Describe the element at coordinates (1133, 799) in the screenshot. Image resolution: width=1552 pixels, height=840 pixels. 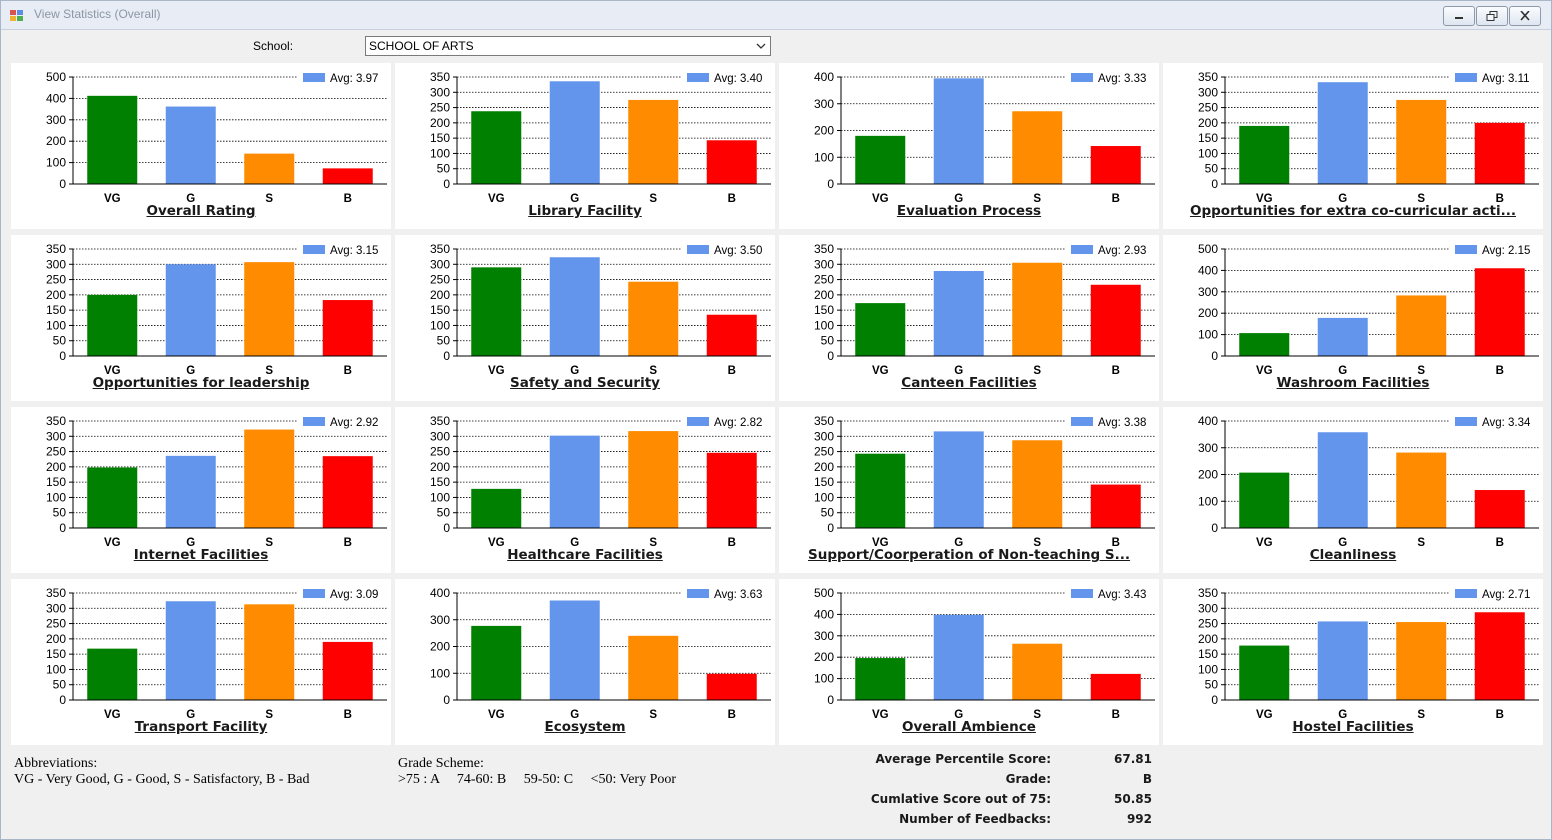
I see `summary-value: 50.85` at that location.